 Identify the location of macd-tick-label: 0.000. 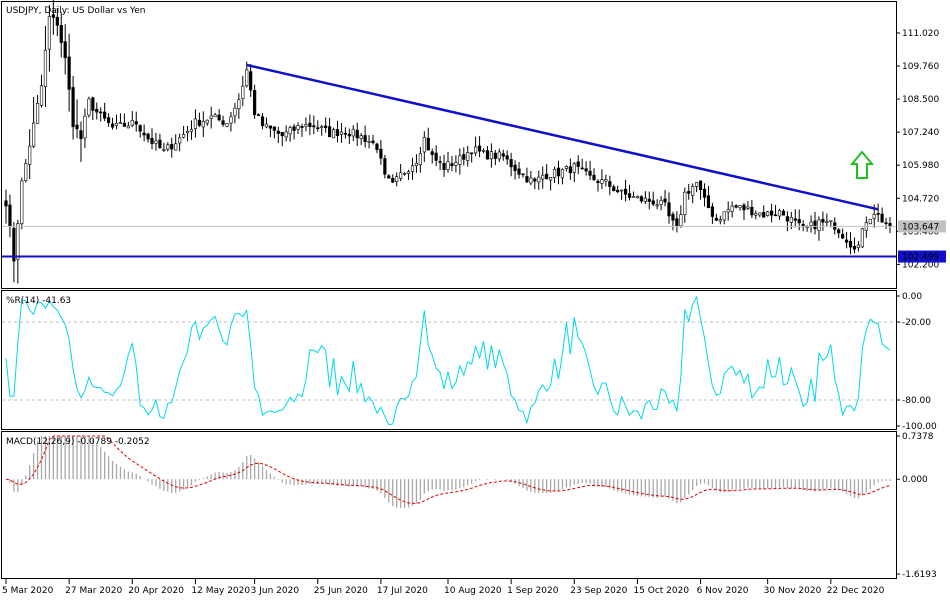
(915, 480).